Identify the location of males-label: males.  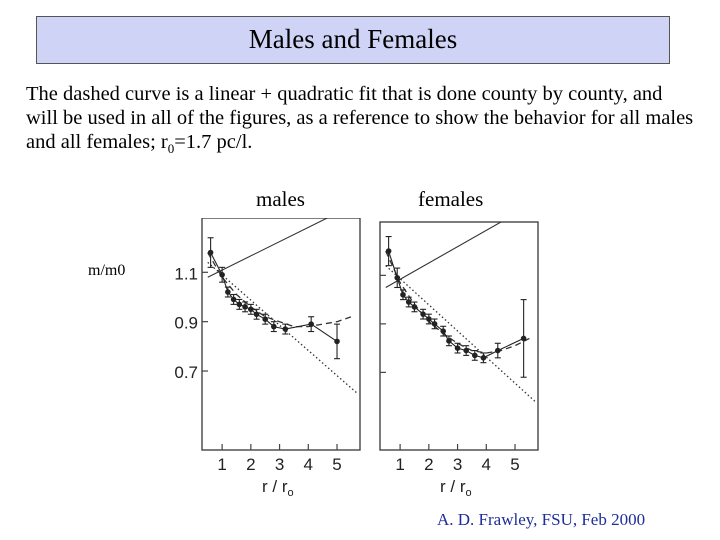
(280, 199).